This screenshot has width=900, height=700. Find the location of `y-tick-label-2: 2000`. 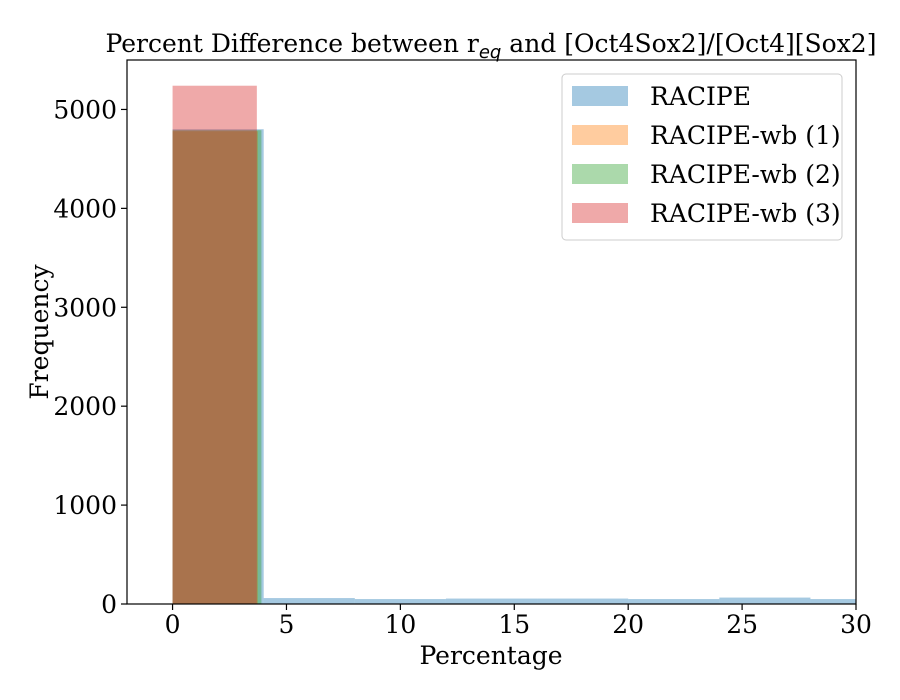

y-tick-label-2: 2000 is located at coordinates (85, 406).